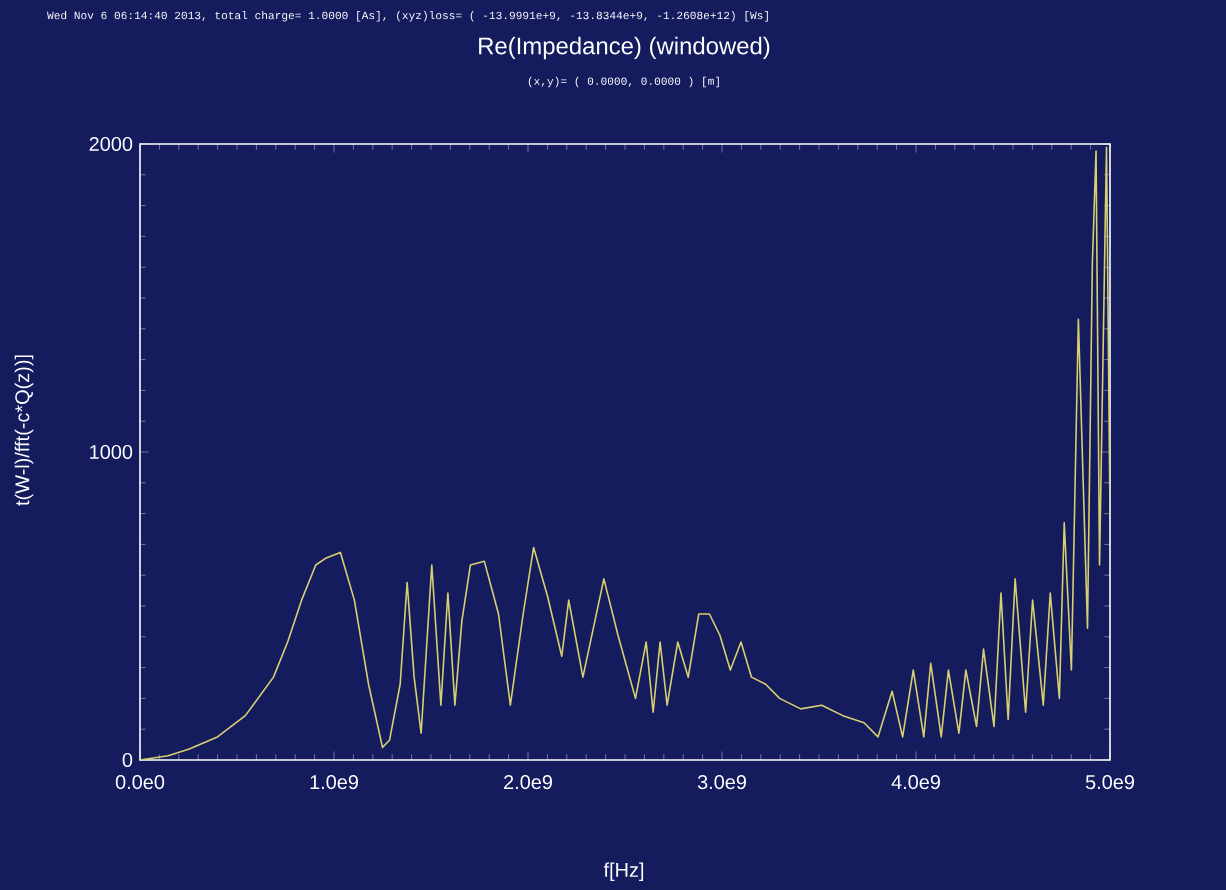 This screenshot has height=890, width=1226. I want to click on y-tick-label: 1000, so click(111, 452).